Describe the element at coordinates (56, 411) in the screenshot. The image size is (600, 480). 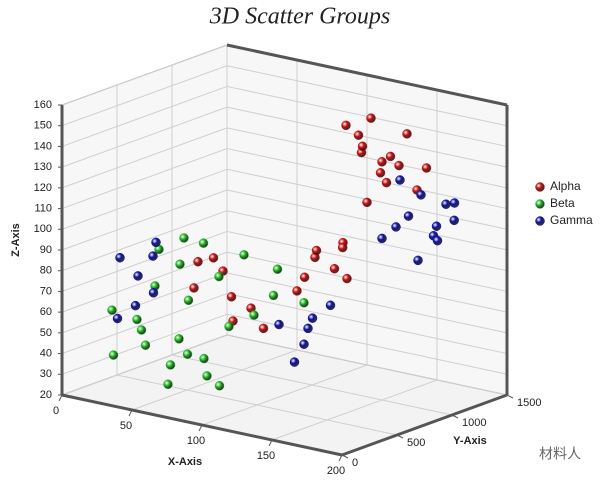
I see `x-tick-label: 0` at that location.